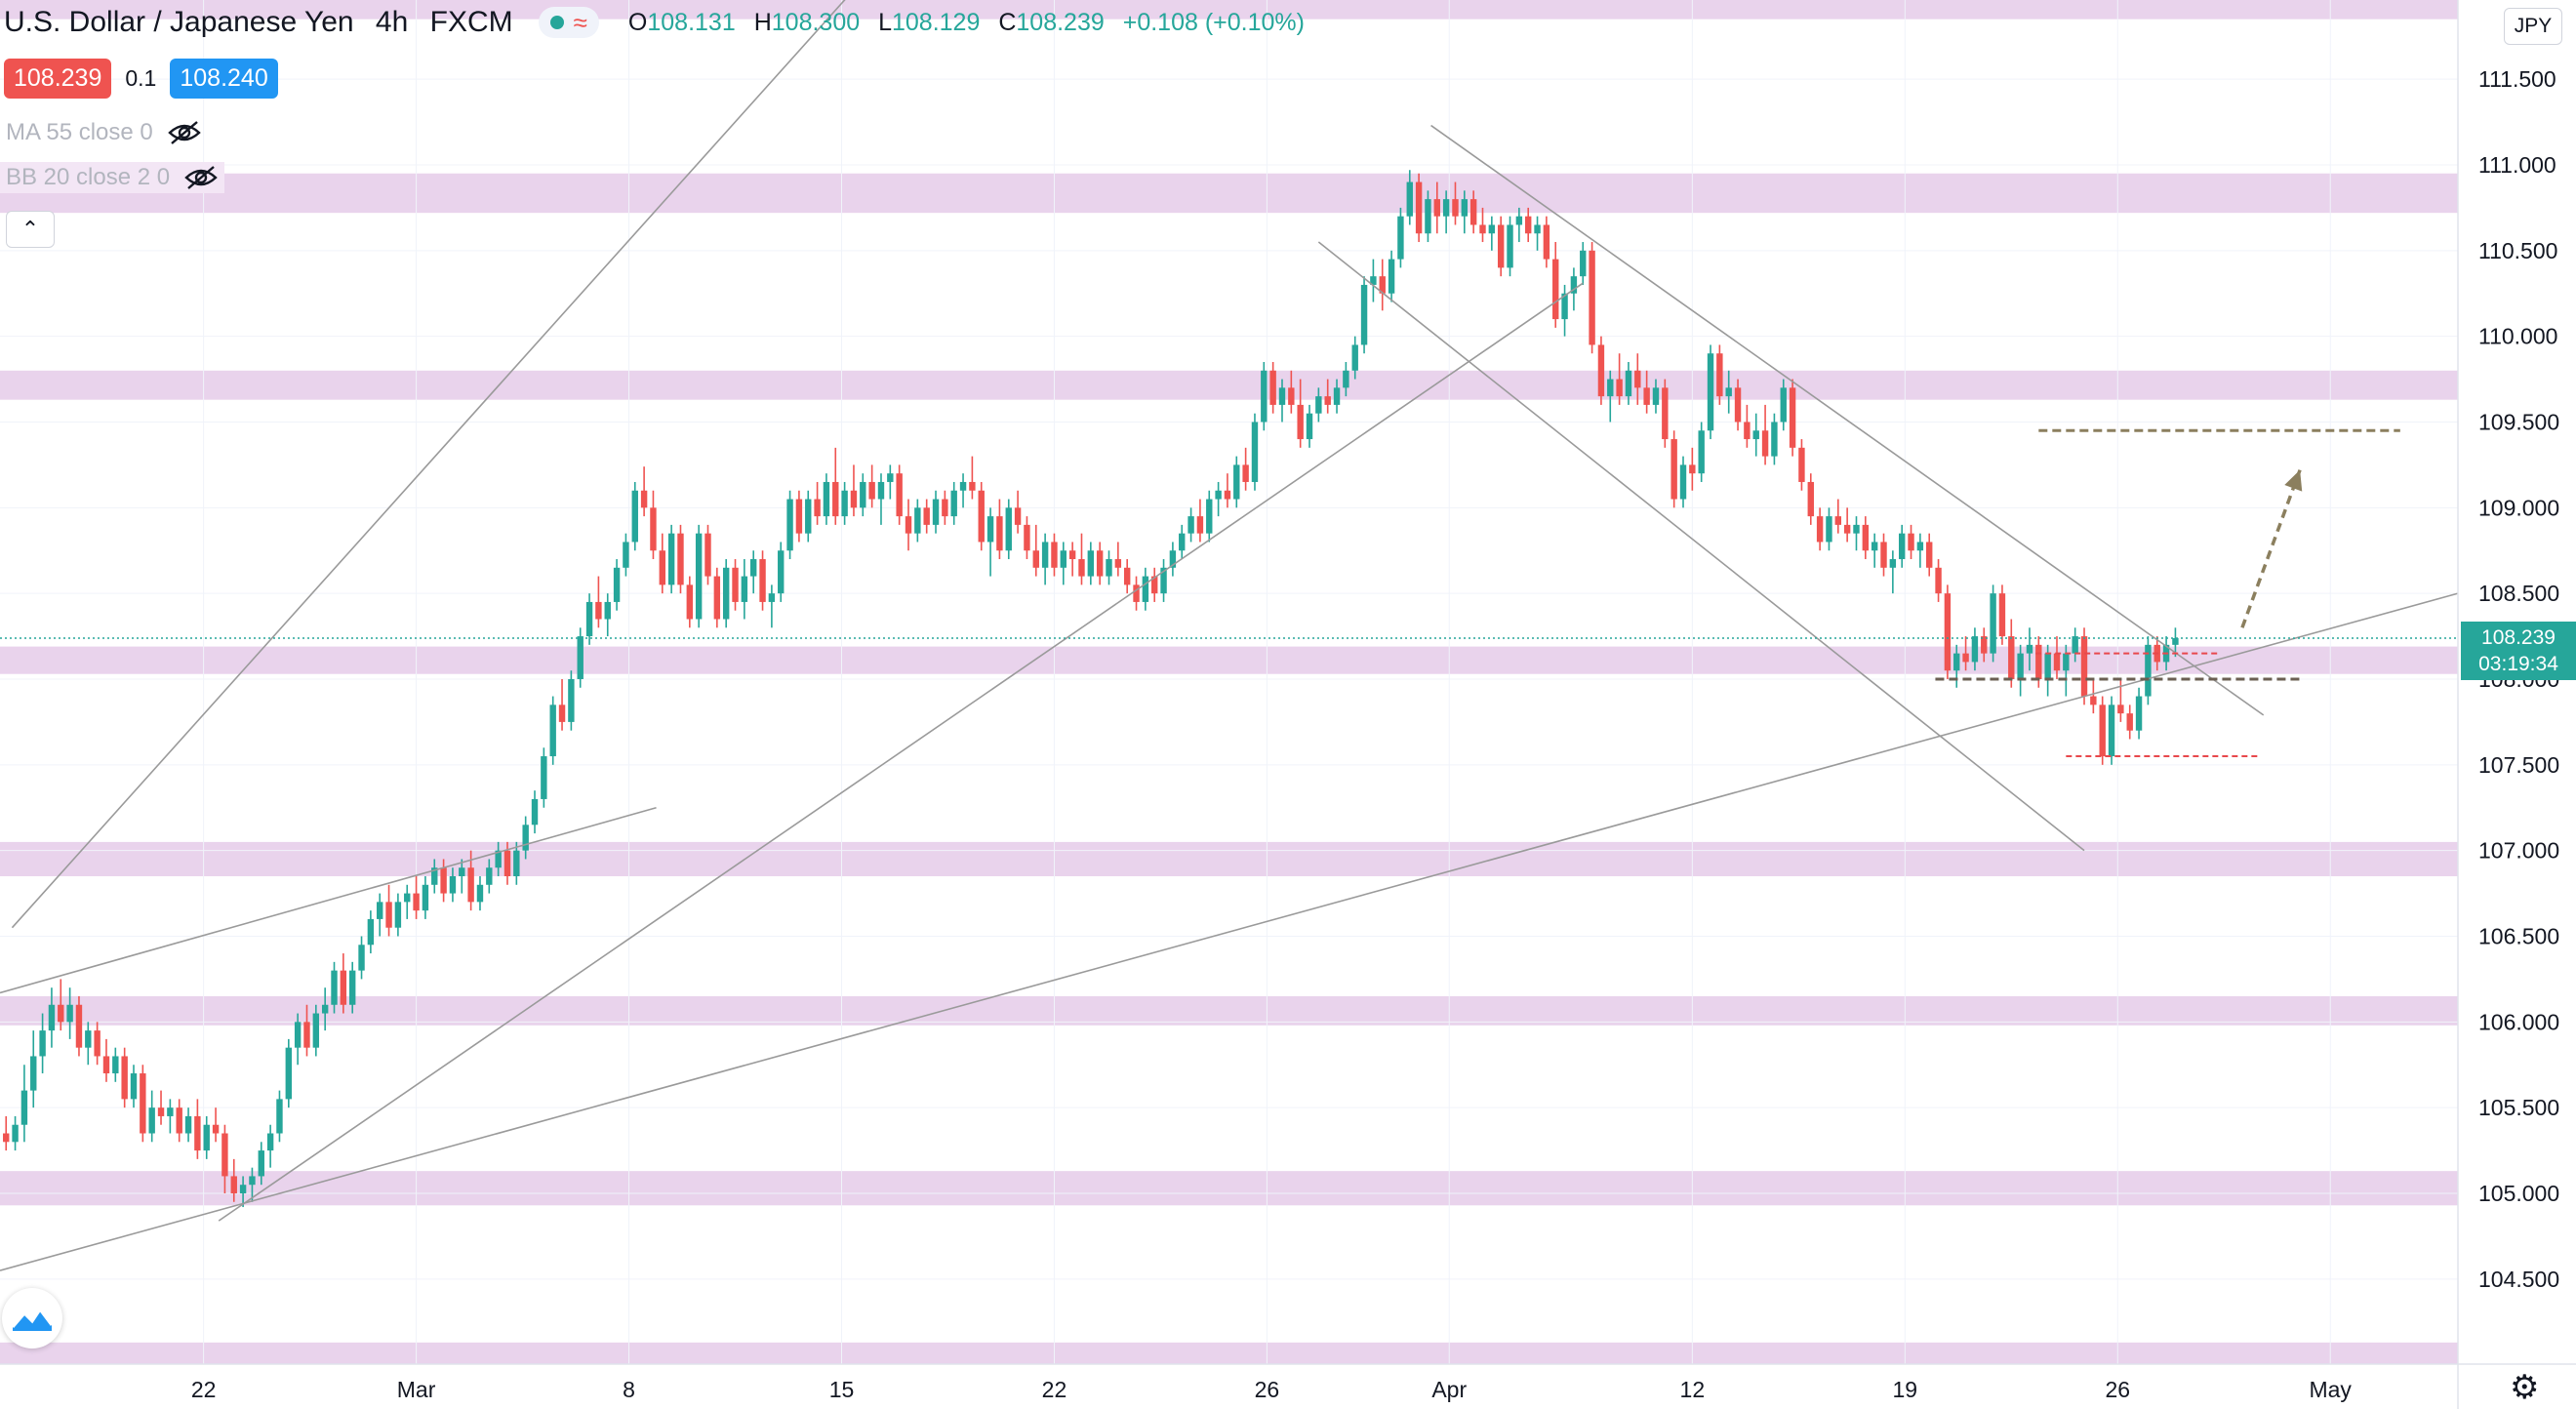  I want to click on tradingview-logo-button, so click(32, 1318).